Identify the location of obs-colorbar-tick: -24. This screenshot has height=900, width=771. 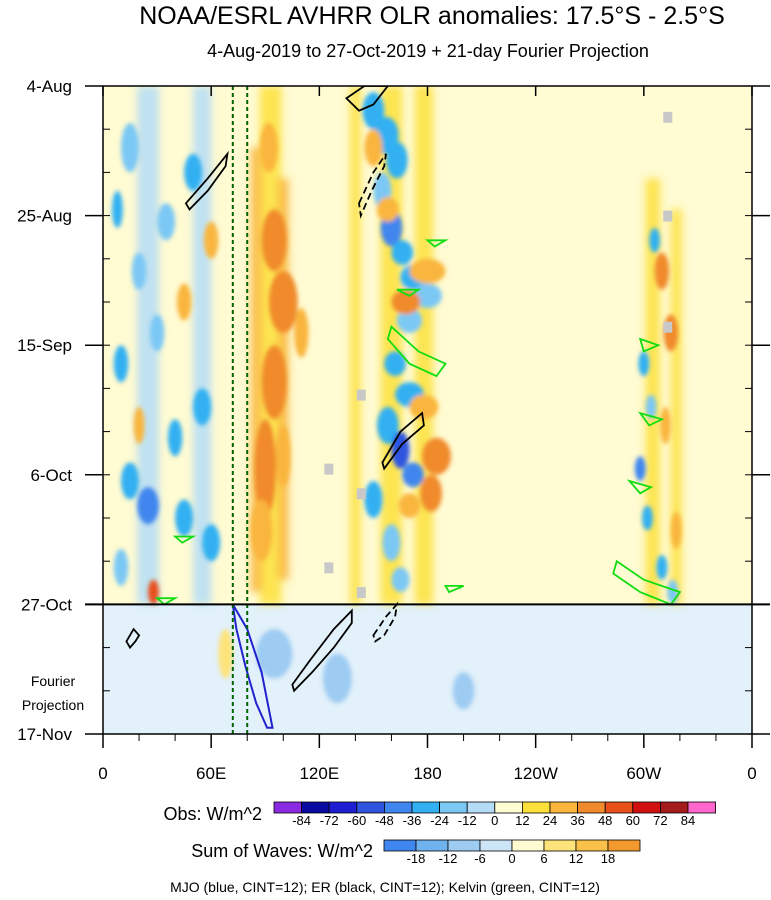
(439, 820).